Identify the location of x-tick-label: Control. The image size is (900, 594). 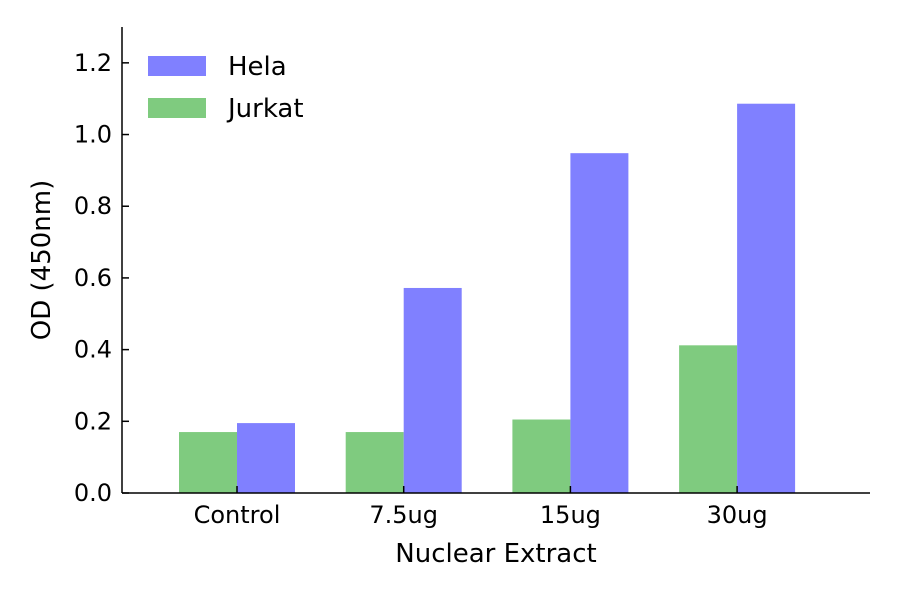
(237, 515).